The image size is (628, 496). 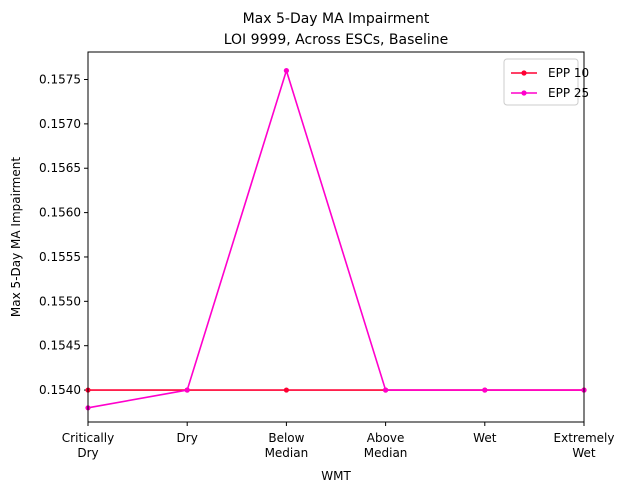 I want to click on y-axis-label: Max 5-Day MA Impairment, so click(x=16, y=237).